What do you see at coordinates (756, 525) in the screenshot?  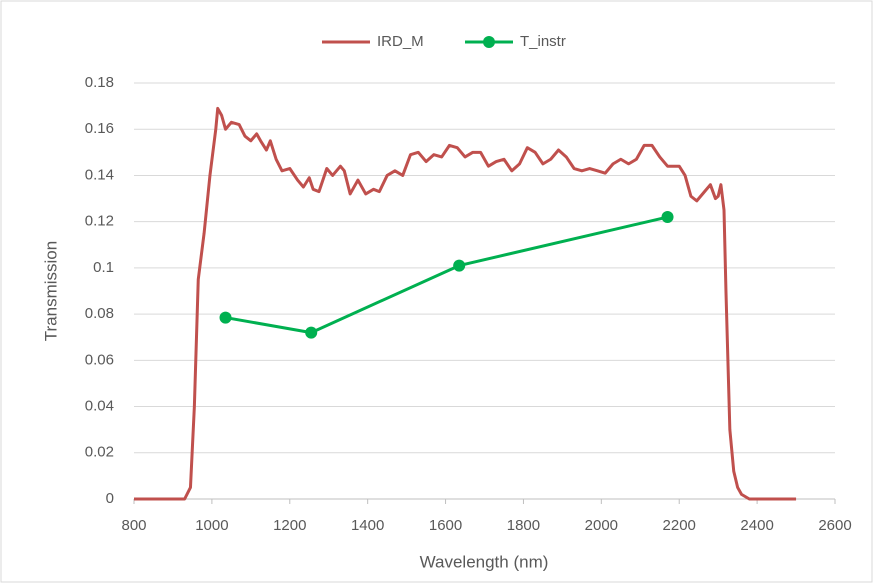 I see `x-tick-label: 2400` at bounding box center [756, 525].